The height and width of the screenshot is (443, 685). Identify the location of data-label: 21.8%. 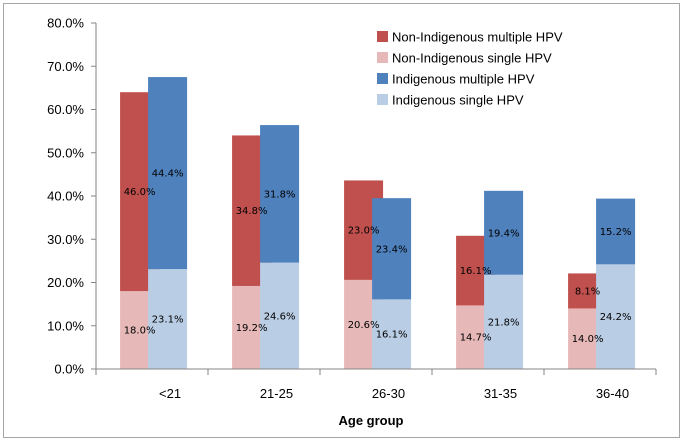
(504, 322).